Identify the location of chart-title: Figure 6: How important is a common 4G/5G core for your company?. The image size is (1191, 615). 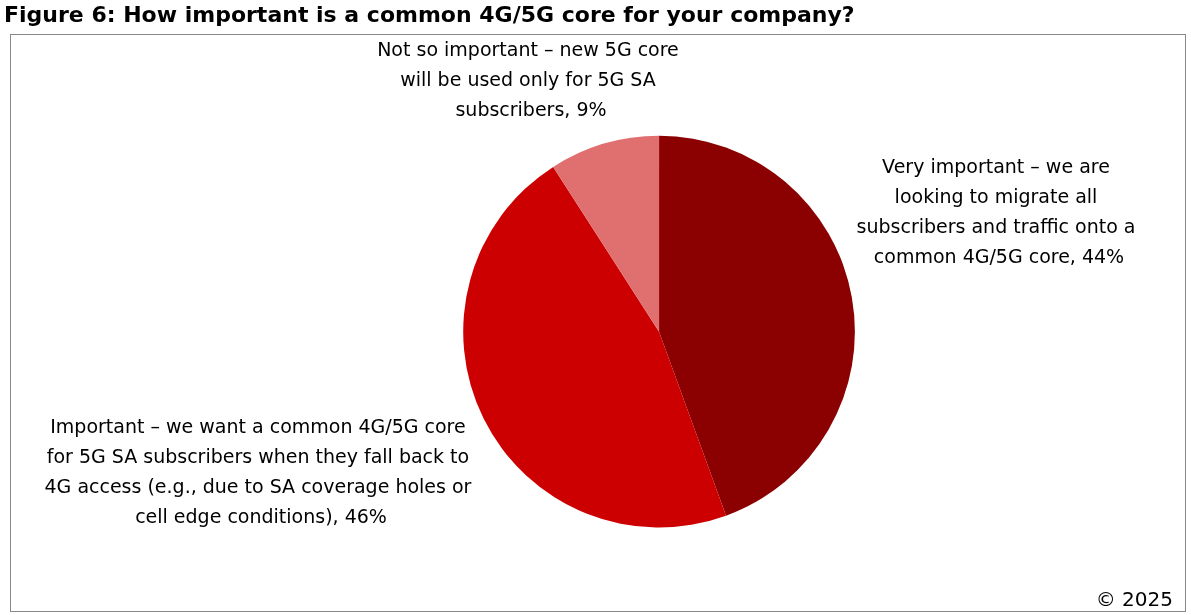
(429, 14).